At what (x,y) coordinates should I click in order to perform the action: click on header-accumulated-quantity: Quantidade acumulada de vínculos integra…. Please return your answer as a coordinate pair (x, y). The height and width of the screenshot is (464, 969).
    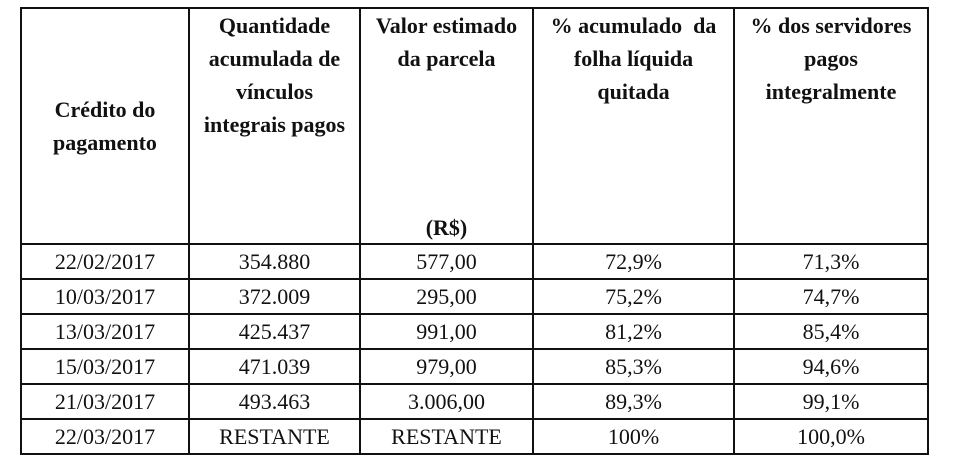
    Looking at the image, I should click on (274, 126).